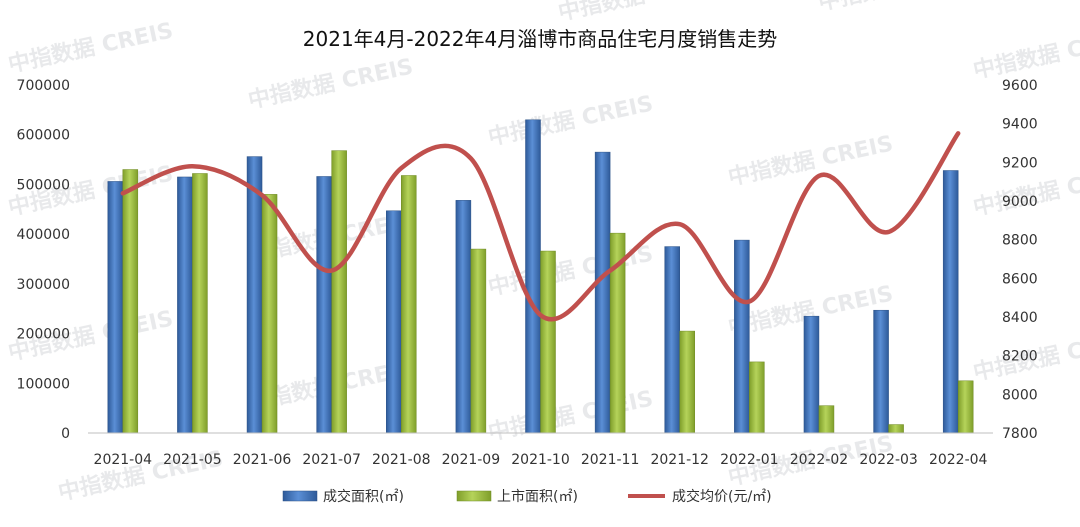  Describe the element at coordinates (1020, 395) in the screenshot. I see `right-axis-tick-label: 8000` at that location.